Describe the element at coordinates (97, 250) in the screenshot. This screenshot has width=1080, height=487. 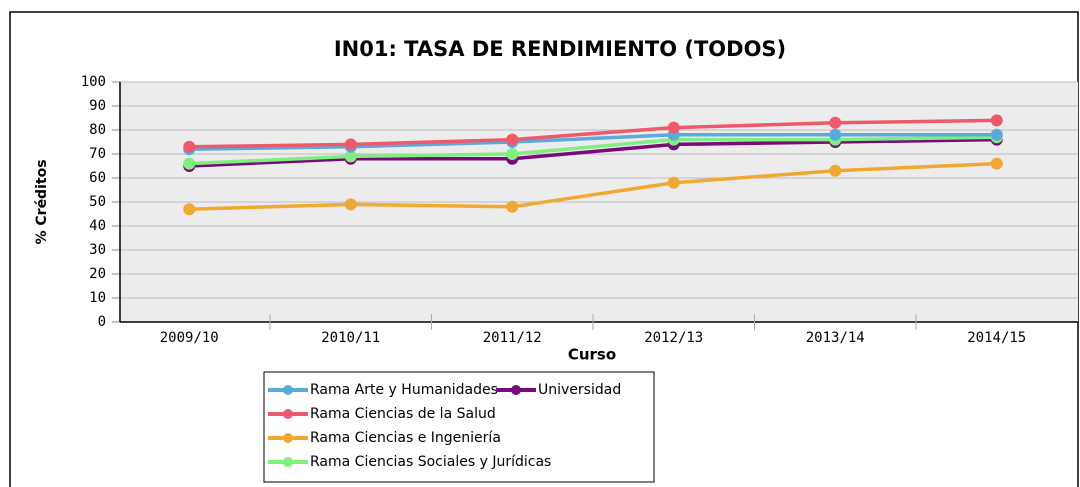
I see `y-tick-label: 30` at that location.